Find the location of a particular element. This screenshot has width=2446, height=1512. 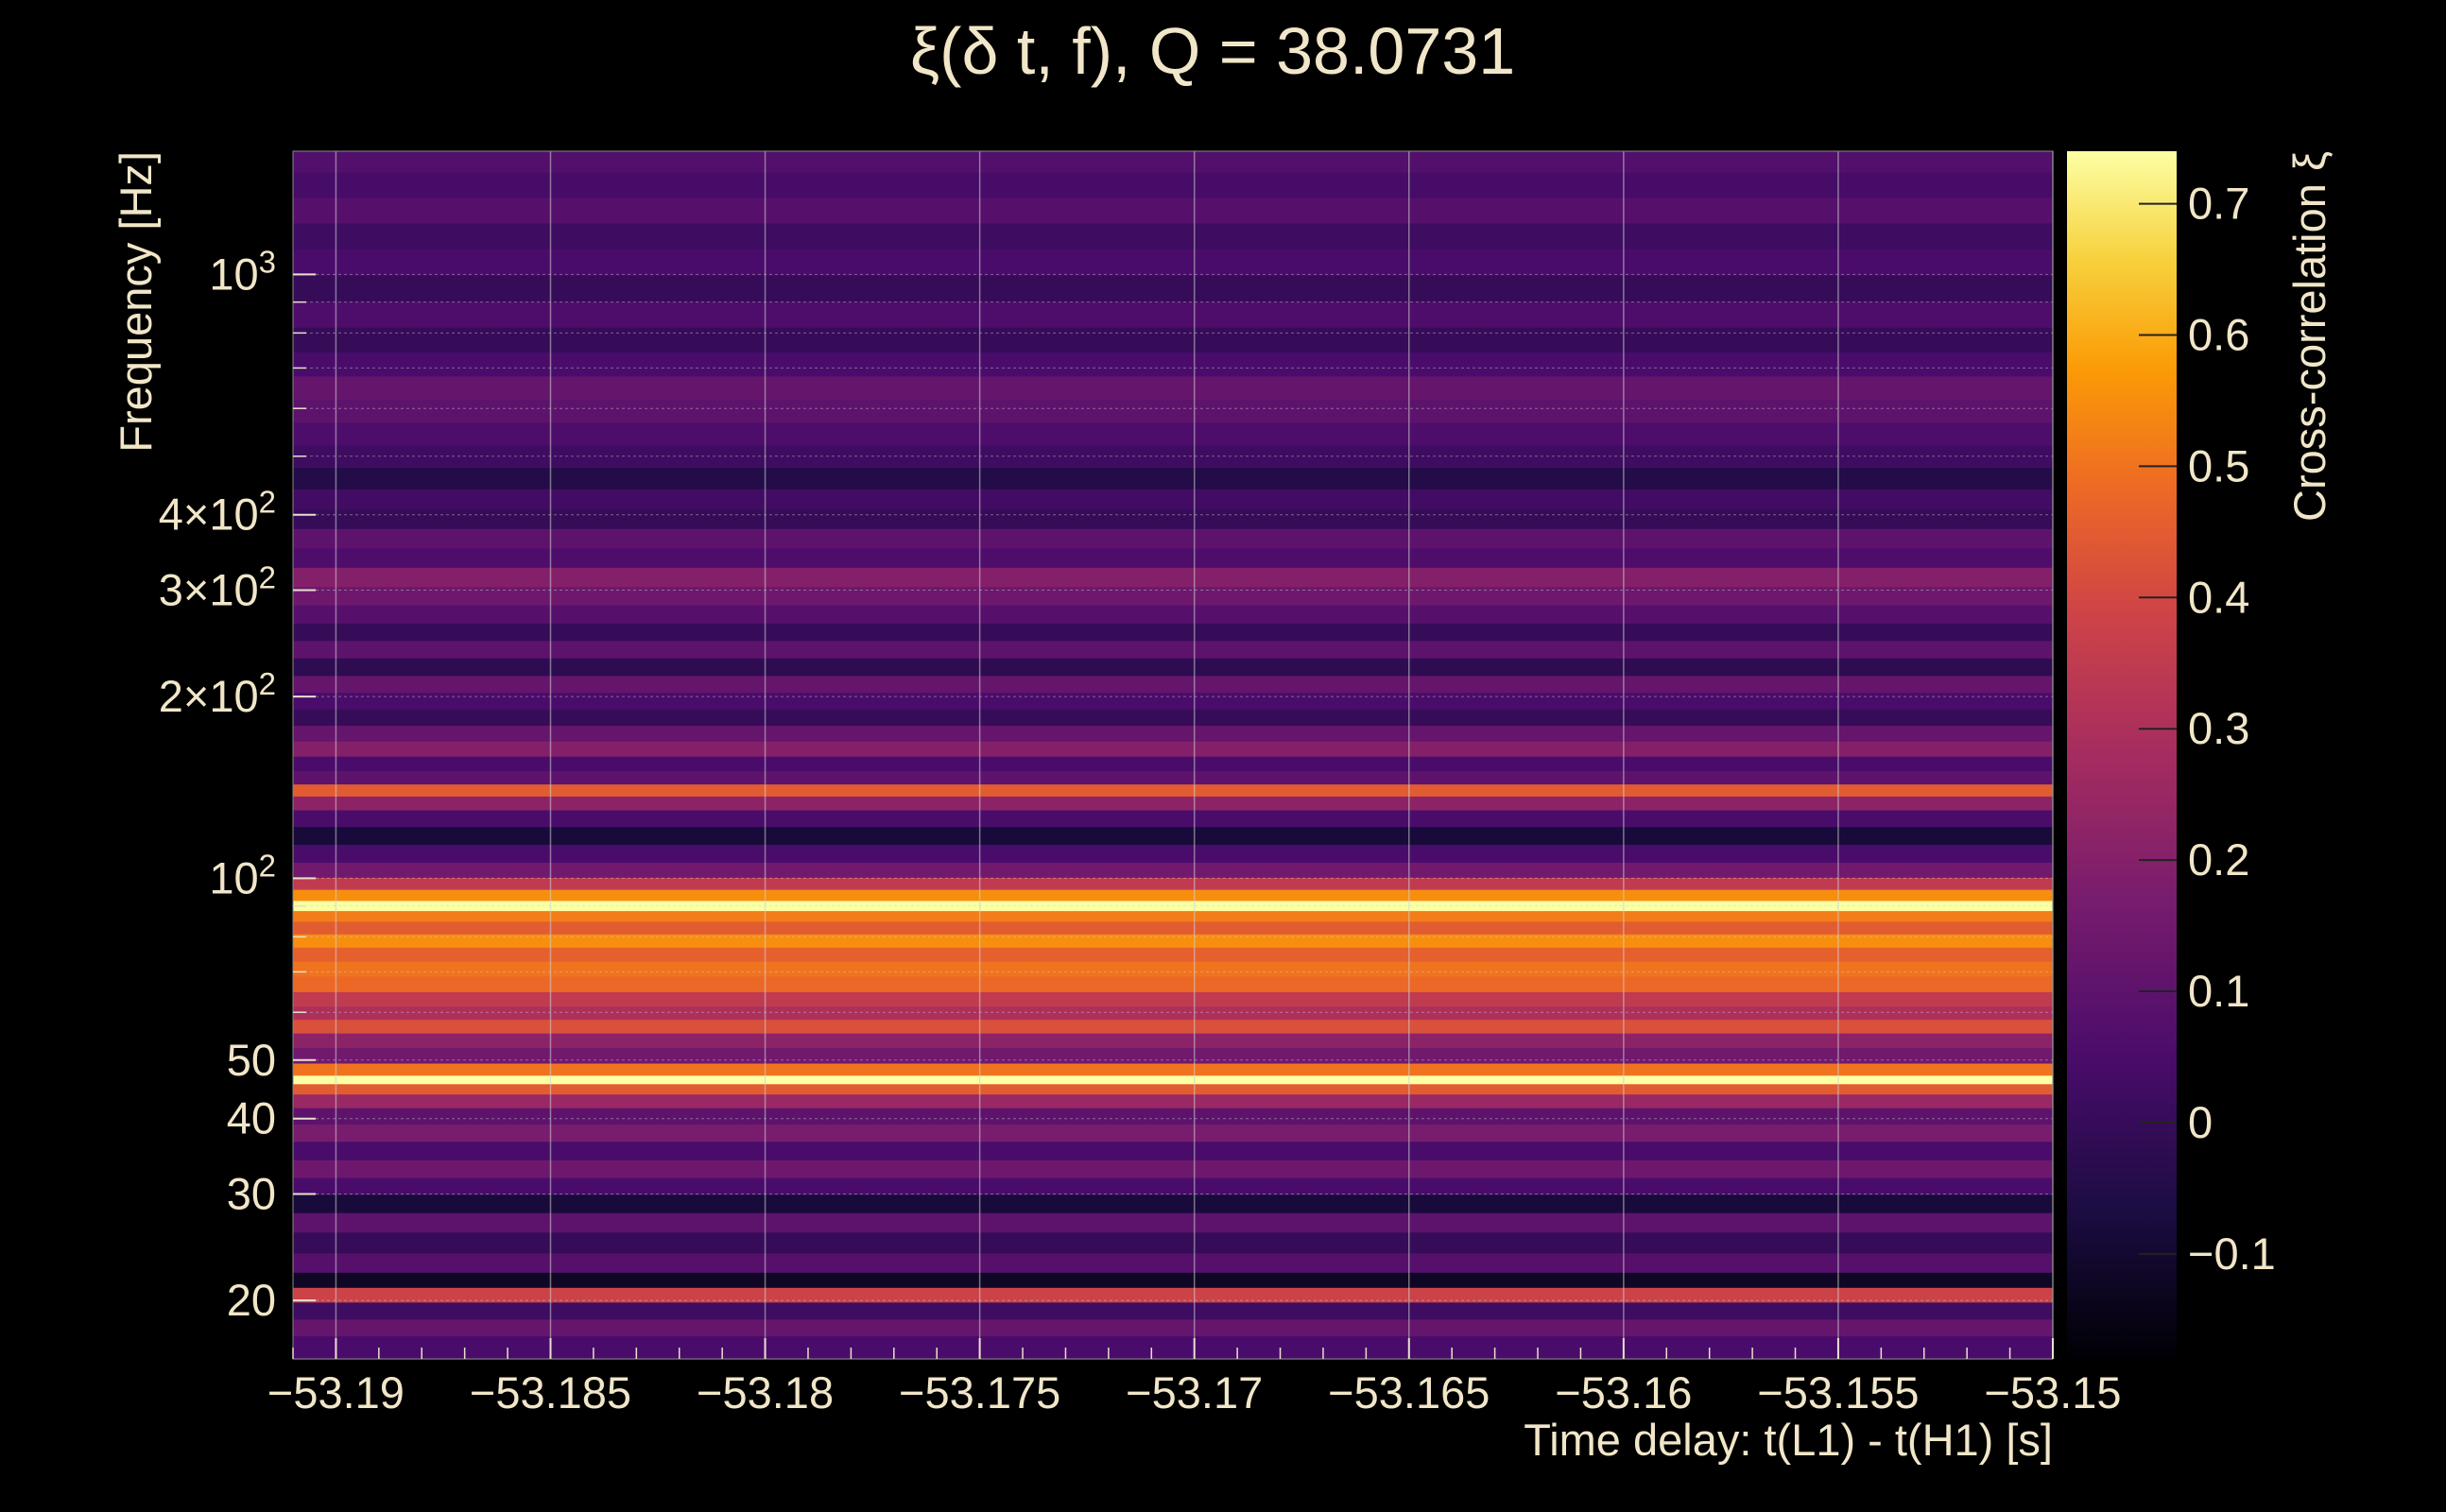

colorbar-tick-label: −0.1 is located at coordinates (2232, 1253).